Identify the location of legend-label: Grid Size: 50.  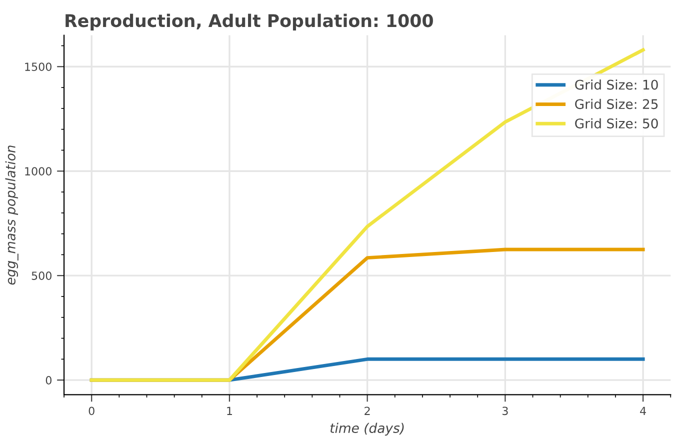
(616, 123).